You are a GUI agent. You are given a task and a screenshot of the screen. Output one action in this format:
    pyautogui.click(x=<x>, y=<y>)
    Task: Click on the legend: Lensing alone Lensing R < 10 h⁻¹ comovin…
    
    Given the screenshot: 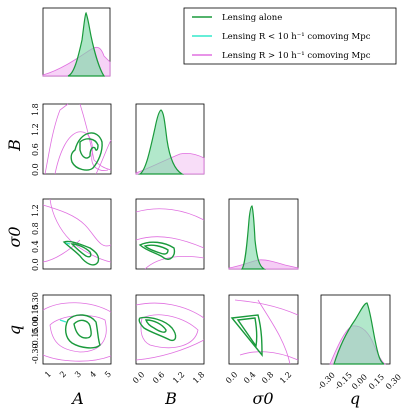 What is the action you would take?
    pyautogui.click(x=290, y=36)
    